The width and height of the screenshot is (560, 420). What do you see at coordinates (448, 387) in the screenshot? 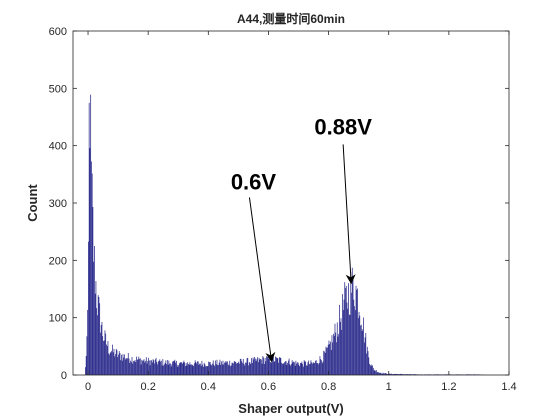
I see `x-tick-label: 1.2` at bounding box center [448, 387].